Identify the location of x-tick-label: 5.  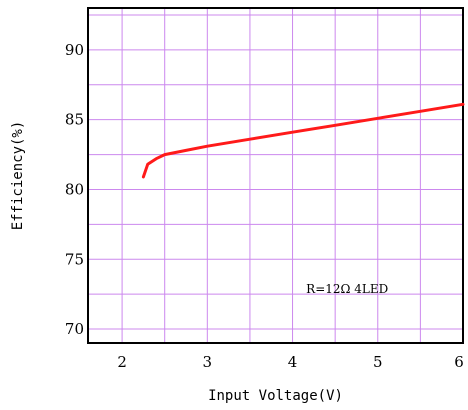
(378, 362).